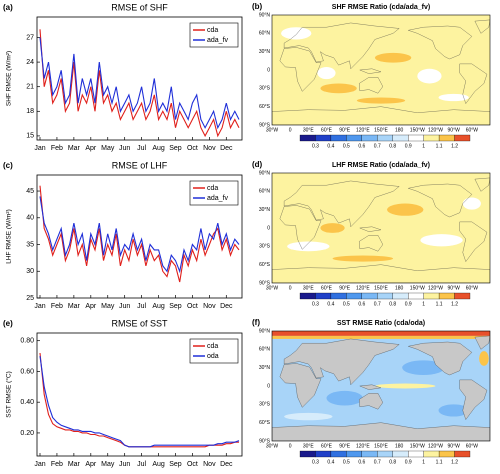 The height and width of the screenshot is (474, 500). What do you see at coordinates (361, 146) in the screenshot?
I see `colorbar-label: 0.6` at bounding box center [361, 146].